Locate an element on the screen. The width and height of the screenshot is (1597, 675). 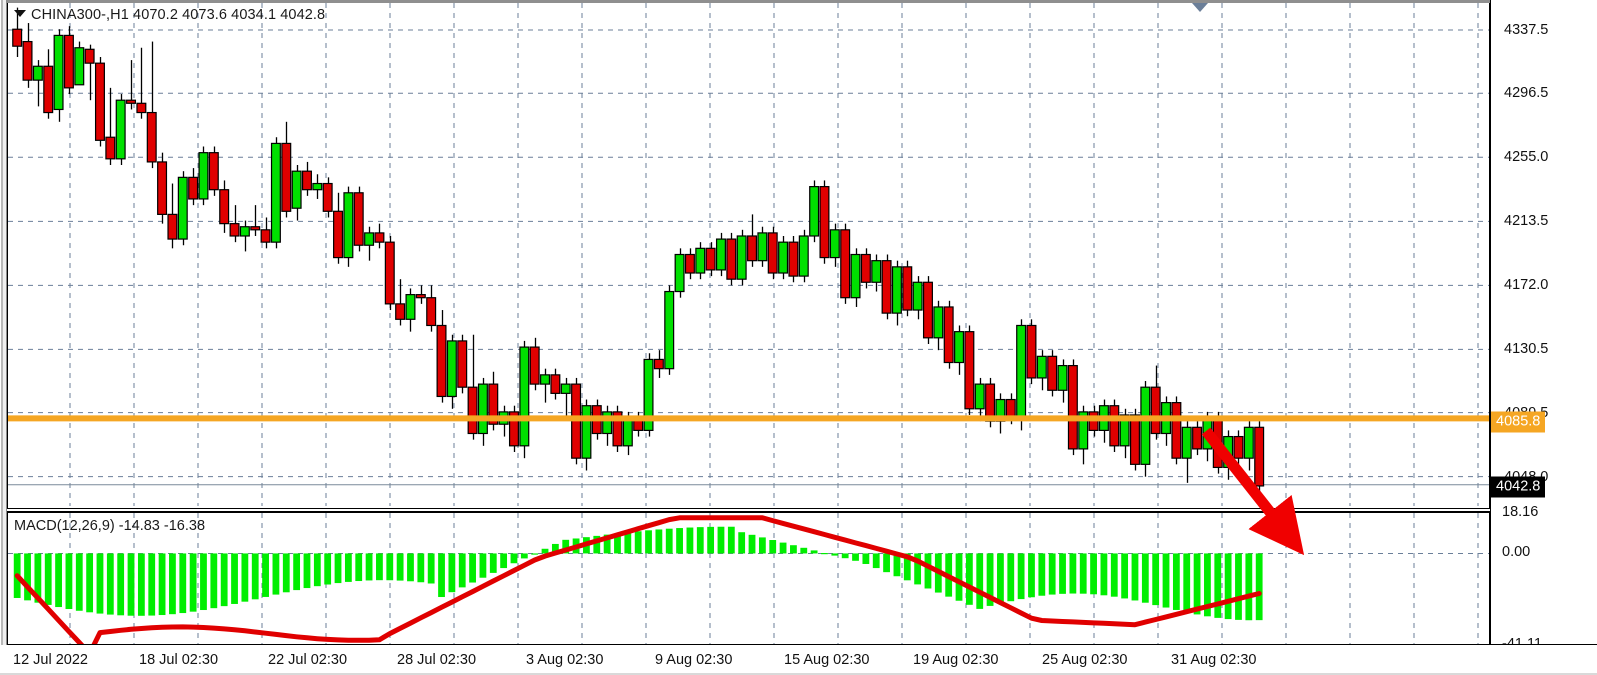
time-axis-label: 15 Aug 02:30 is located at coordinates (827, 660).